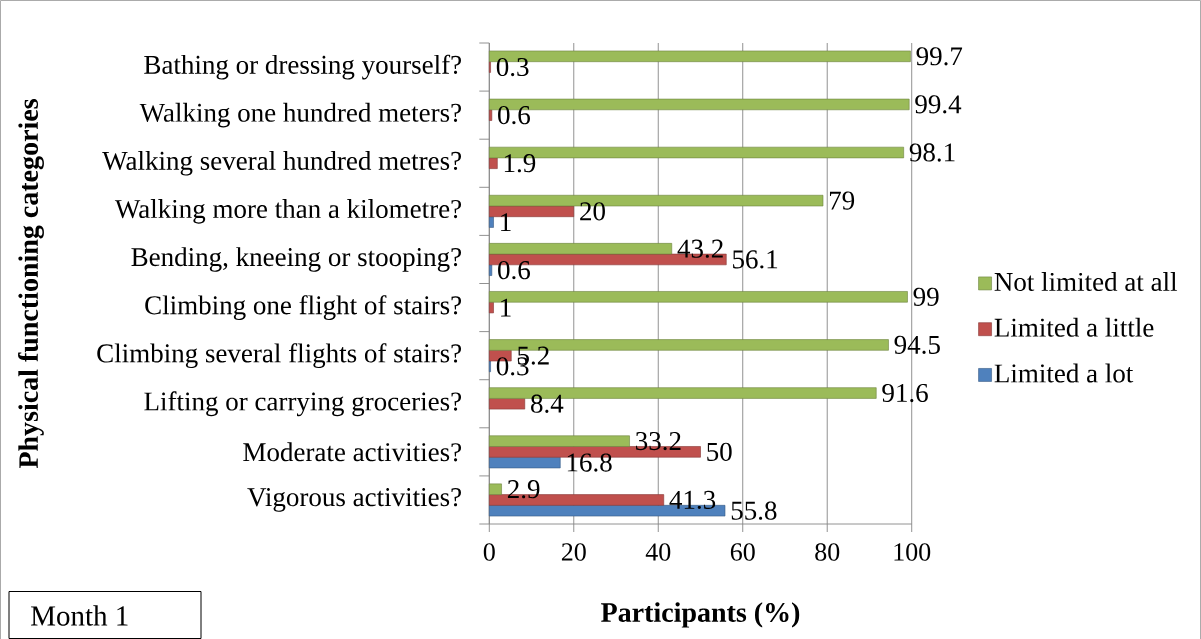  Describe the element at coordinates (755, 259) in the screenshot. I see `data-label: 56.1` at that location.